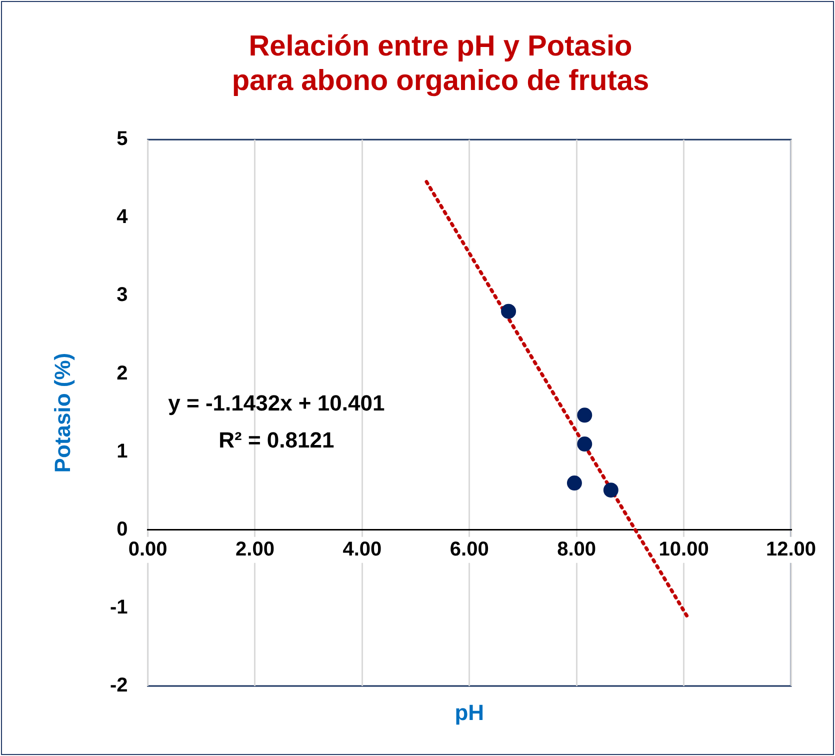 The width and height of the screenshot is (835, 756). I want to click on x-tick-label: 12.00, so click(791, 549).